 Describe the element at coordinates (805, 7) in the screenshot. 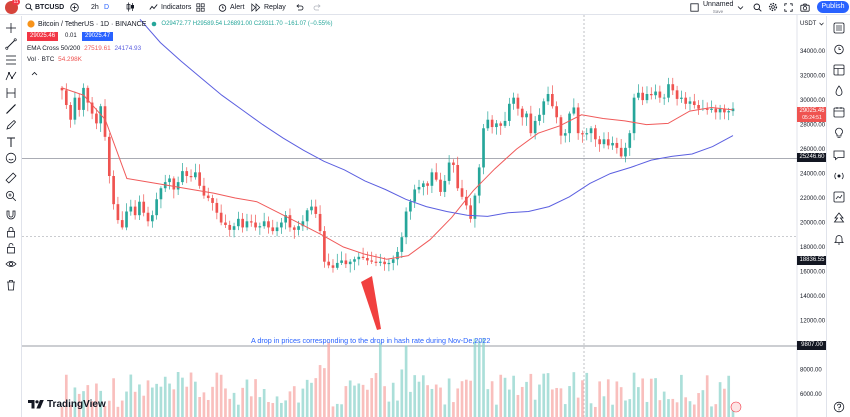

I see `snapshot-button` at that location.